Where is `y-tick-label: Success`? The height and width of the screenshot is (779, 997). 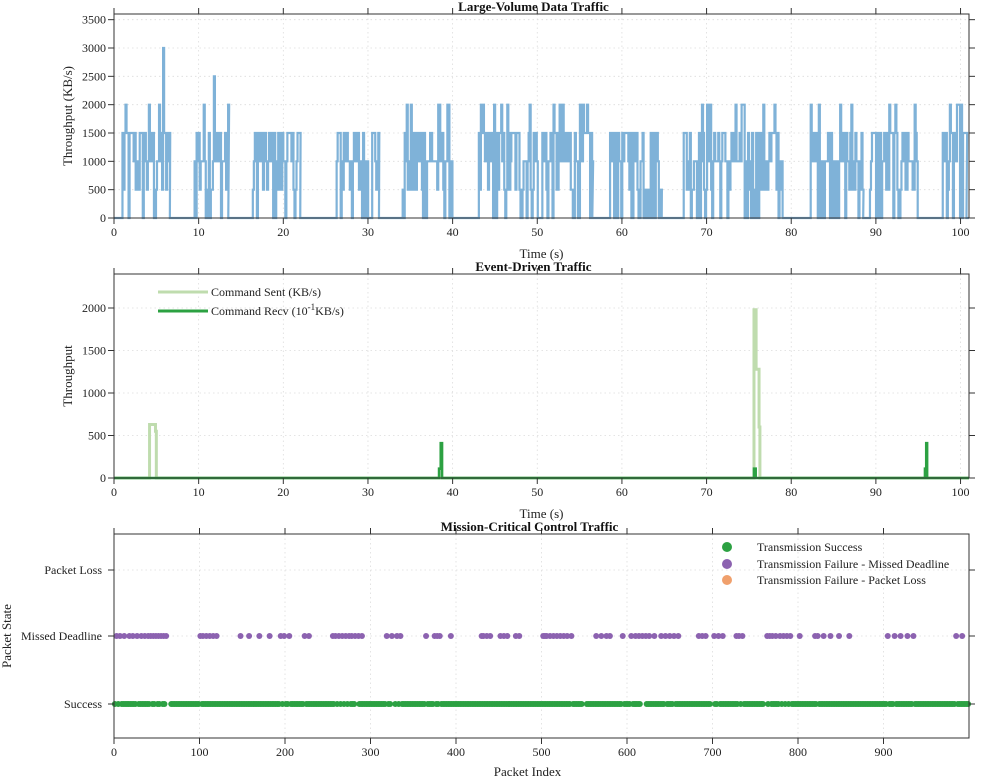 y-tick-label: Success is located at coordinates (83, 704).